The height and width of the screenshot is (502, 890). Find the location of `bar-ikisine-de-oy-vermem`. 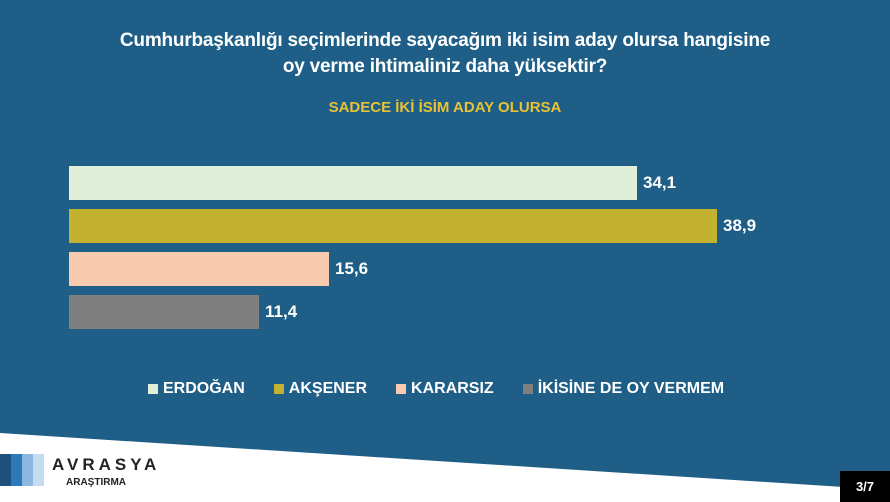

bar-ikisine-de-oy-vermem is located at coordinates (164, 312).